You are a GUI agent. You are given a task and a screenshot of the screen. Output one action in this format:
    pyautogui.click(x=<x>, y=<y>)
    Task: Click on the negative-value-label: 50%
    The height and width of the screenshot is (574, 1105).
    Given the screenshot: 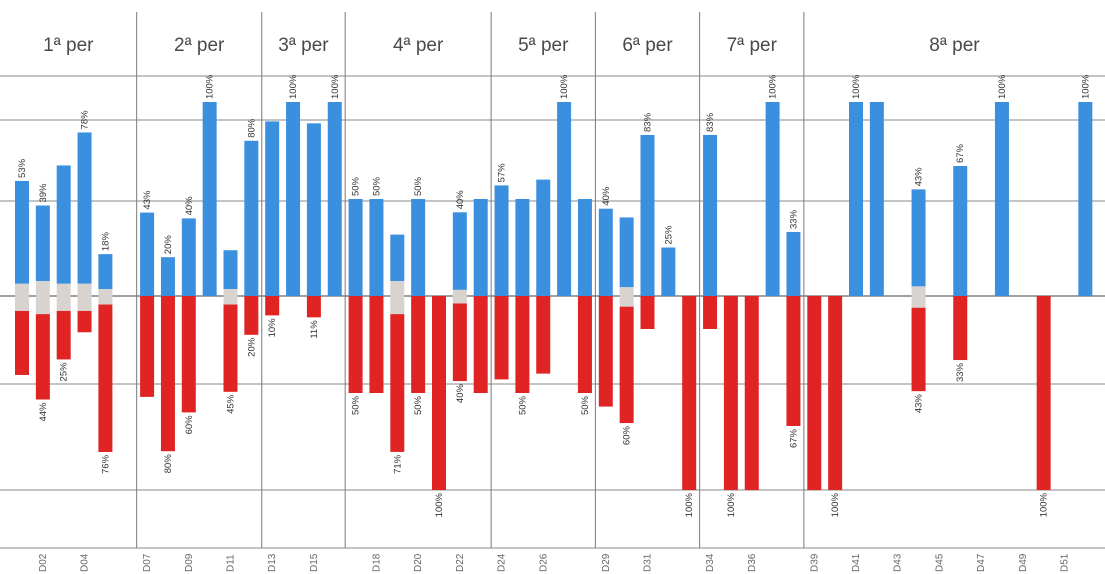 What is the action you would take?
    pyautogui.click(x=522, y=405)
    